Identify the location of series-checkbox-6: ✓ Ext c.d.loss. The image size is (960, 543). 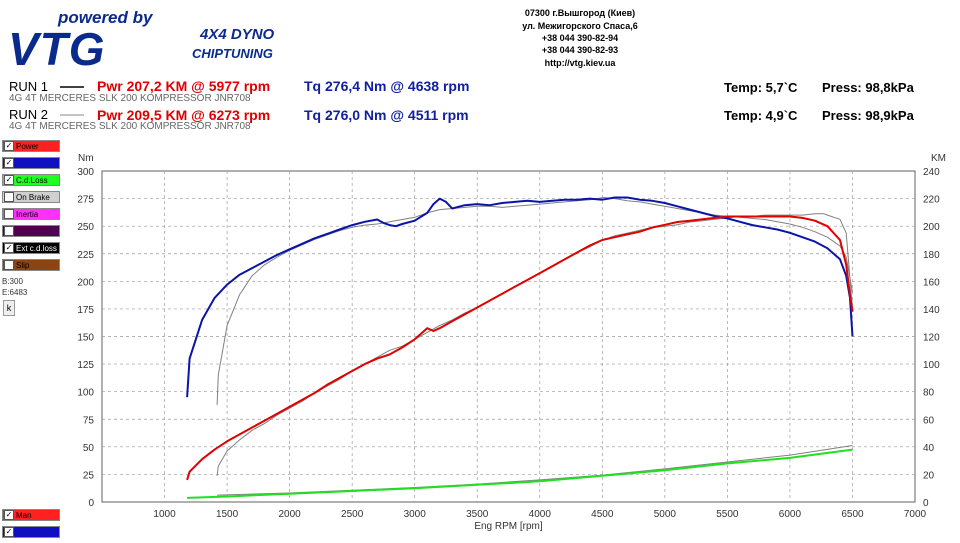
(31, 248).